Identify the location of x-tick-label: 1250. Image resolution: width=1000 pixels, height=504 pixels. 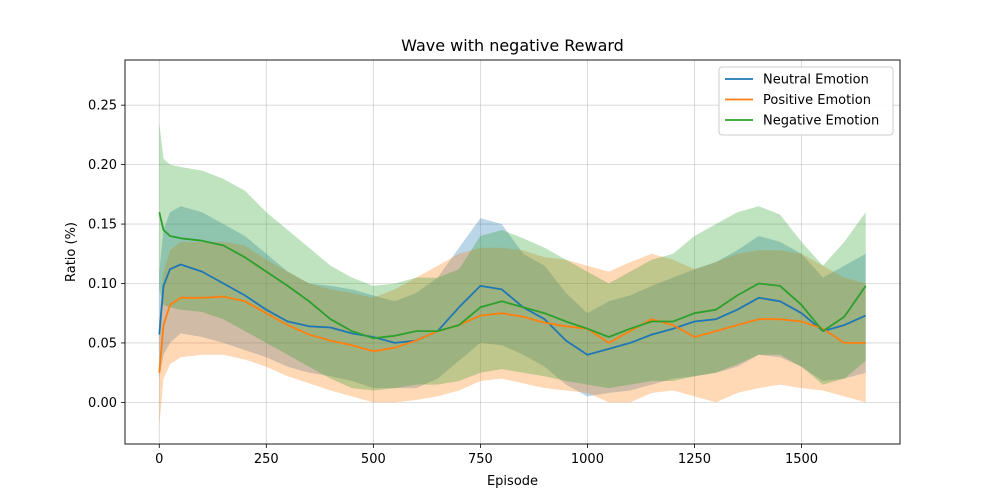
(694, 459).